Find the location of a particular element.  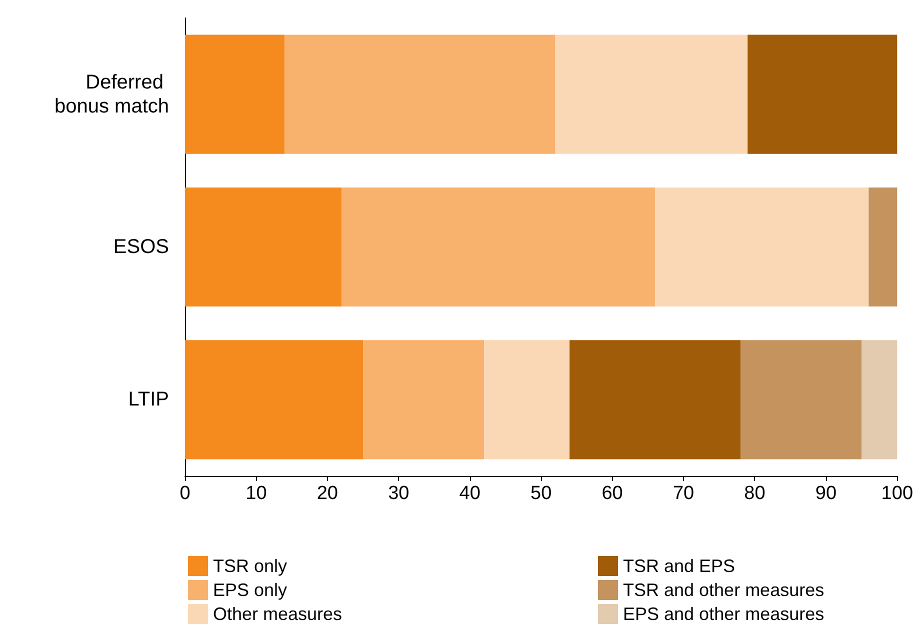

x-tick-label: 100 is located at coordinates (897, 493).